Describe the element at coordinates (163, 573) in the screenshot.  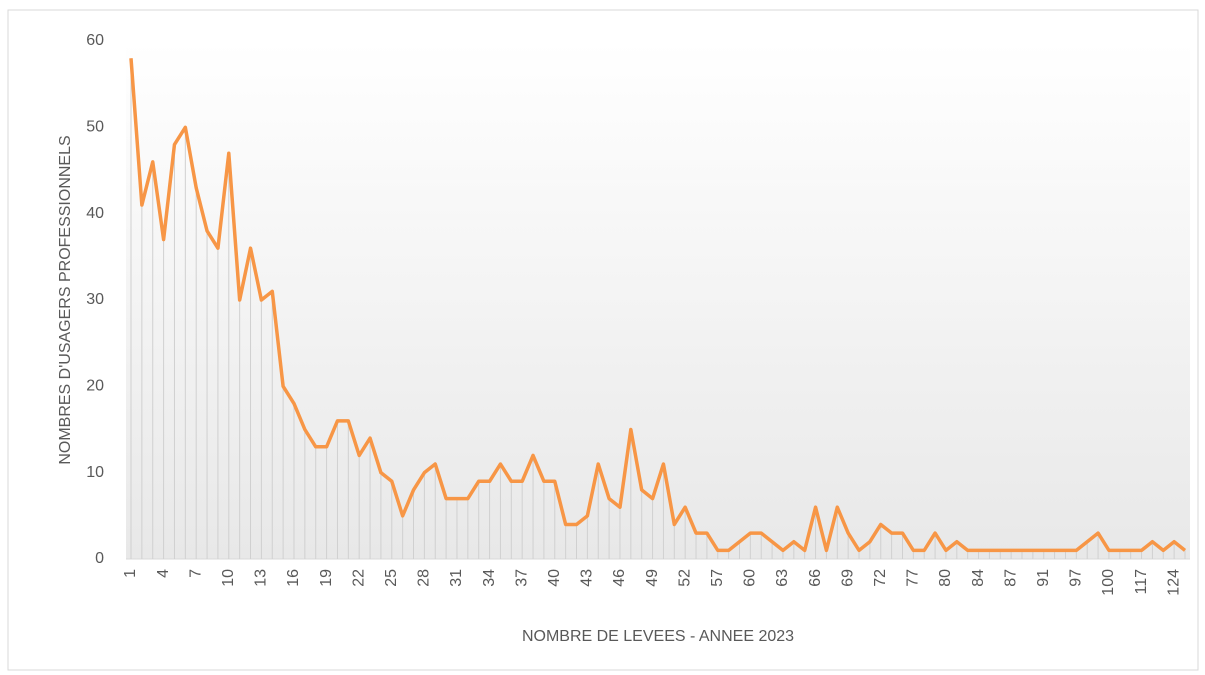
I see `x-tick-label: 4` at that location.